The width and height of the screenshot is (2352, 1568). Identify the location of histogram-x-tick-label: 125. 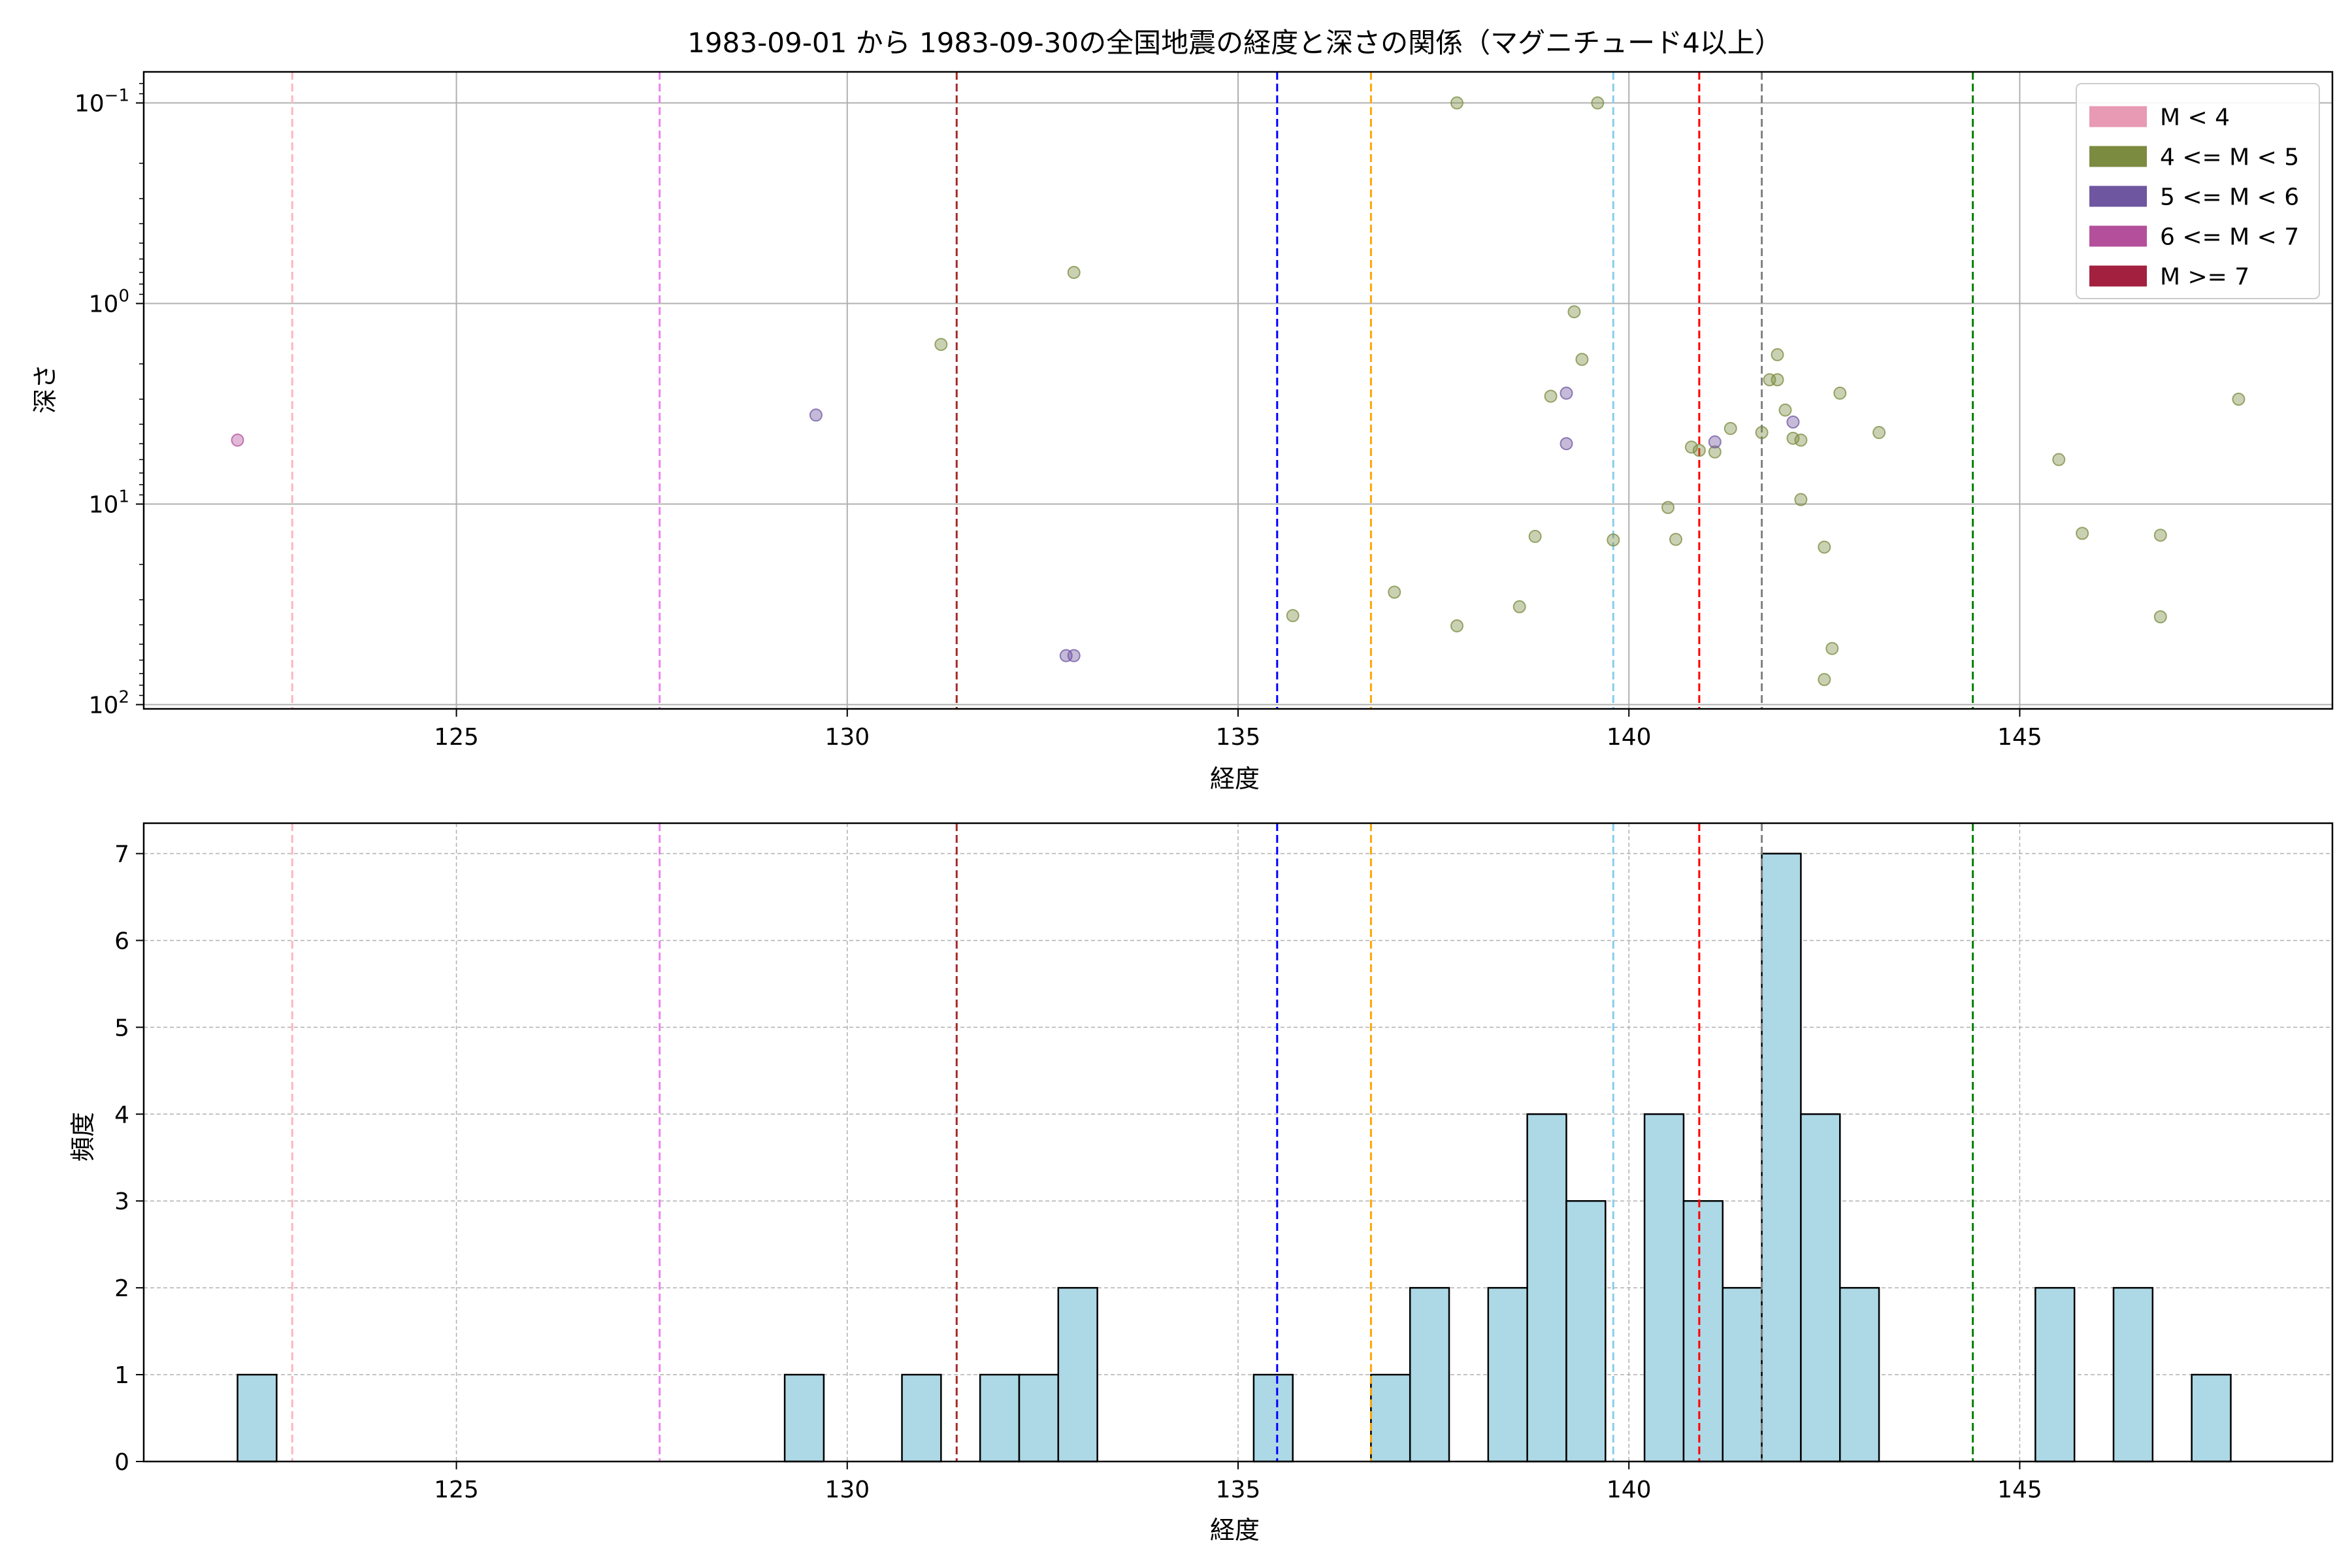
(456, 1490).